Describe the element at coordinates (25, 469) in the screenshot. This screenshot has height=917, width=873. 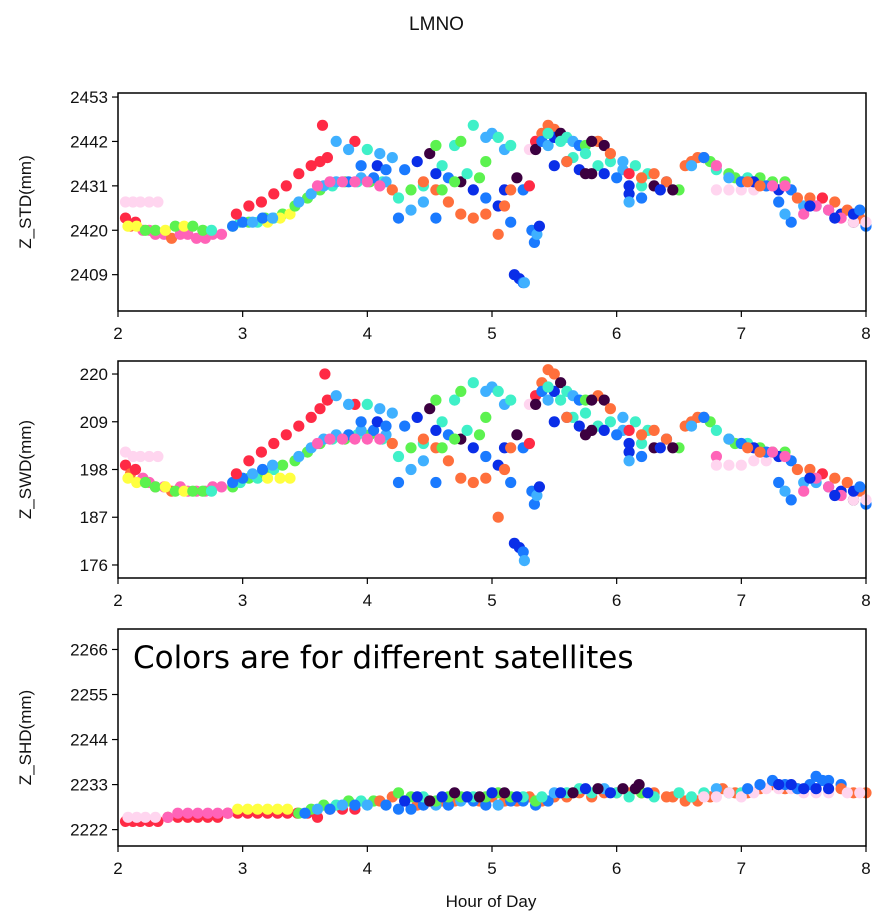
I see `y-axis-label: Z_SWD(mm)` at that location.